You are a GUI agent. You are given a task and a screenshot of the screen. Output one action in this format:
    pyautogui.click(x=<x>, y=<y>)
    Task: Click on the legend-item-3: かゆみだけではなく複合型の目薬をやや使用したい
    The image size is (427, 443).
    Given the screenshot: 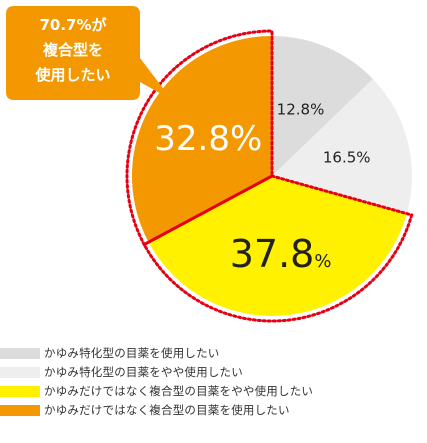 What is the action you would take?
    pyautogui.click(x=213, y=391)
    